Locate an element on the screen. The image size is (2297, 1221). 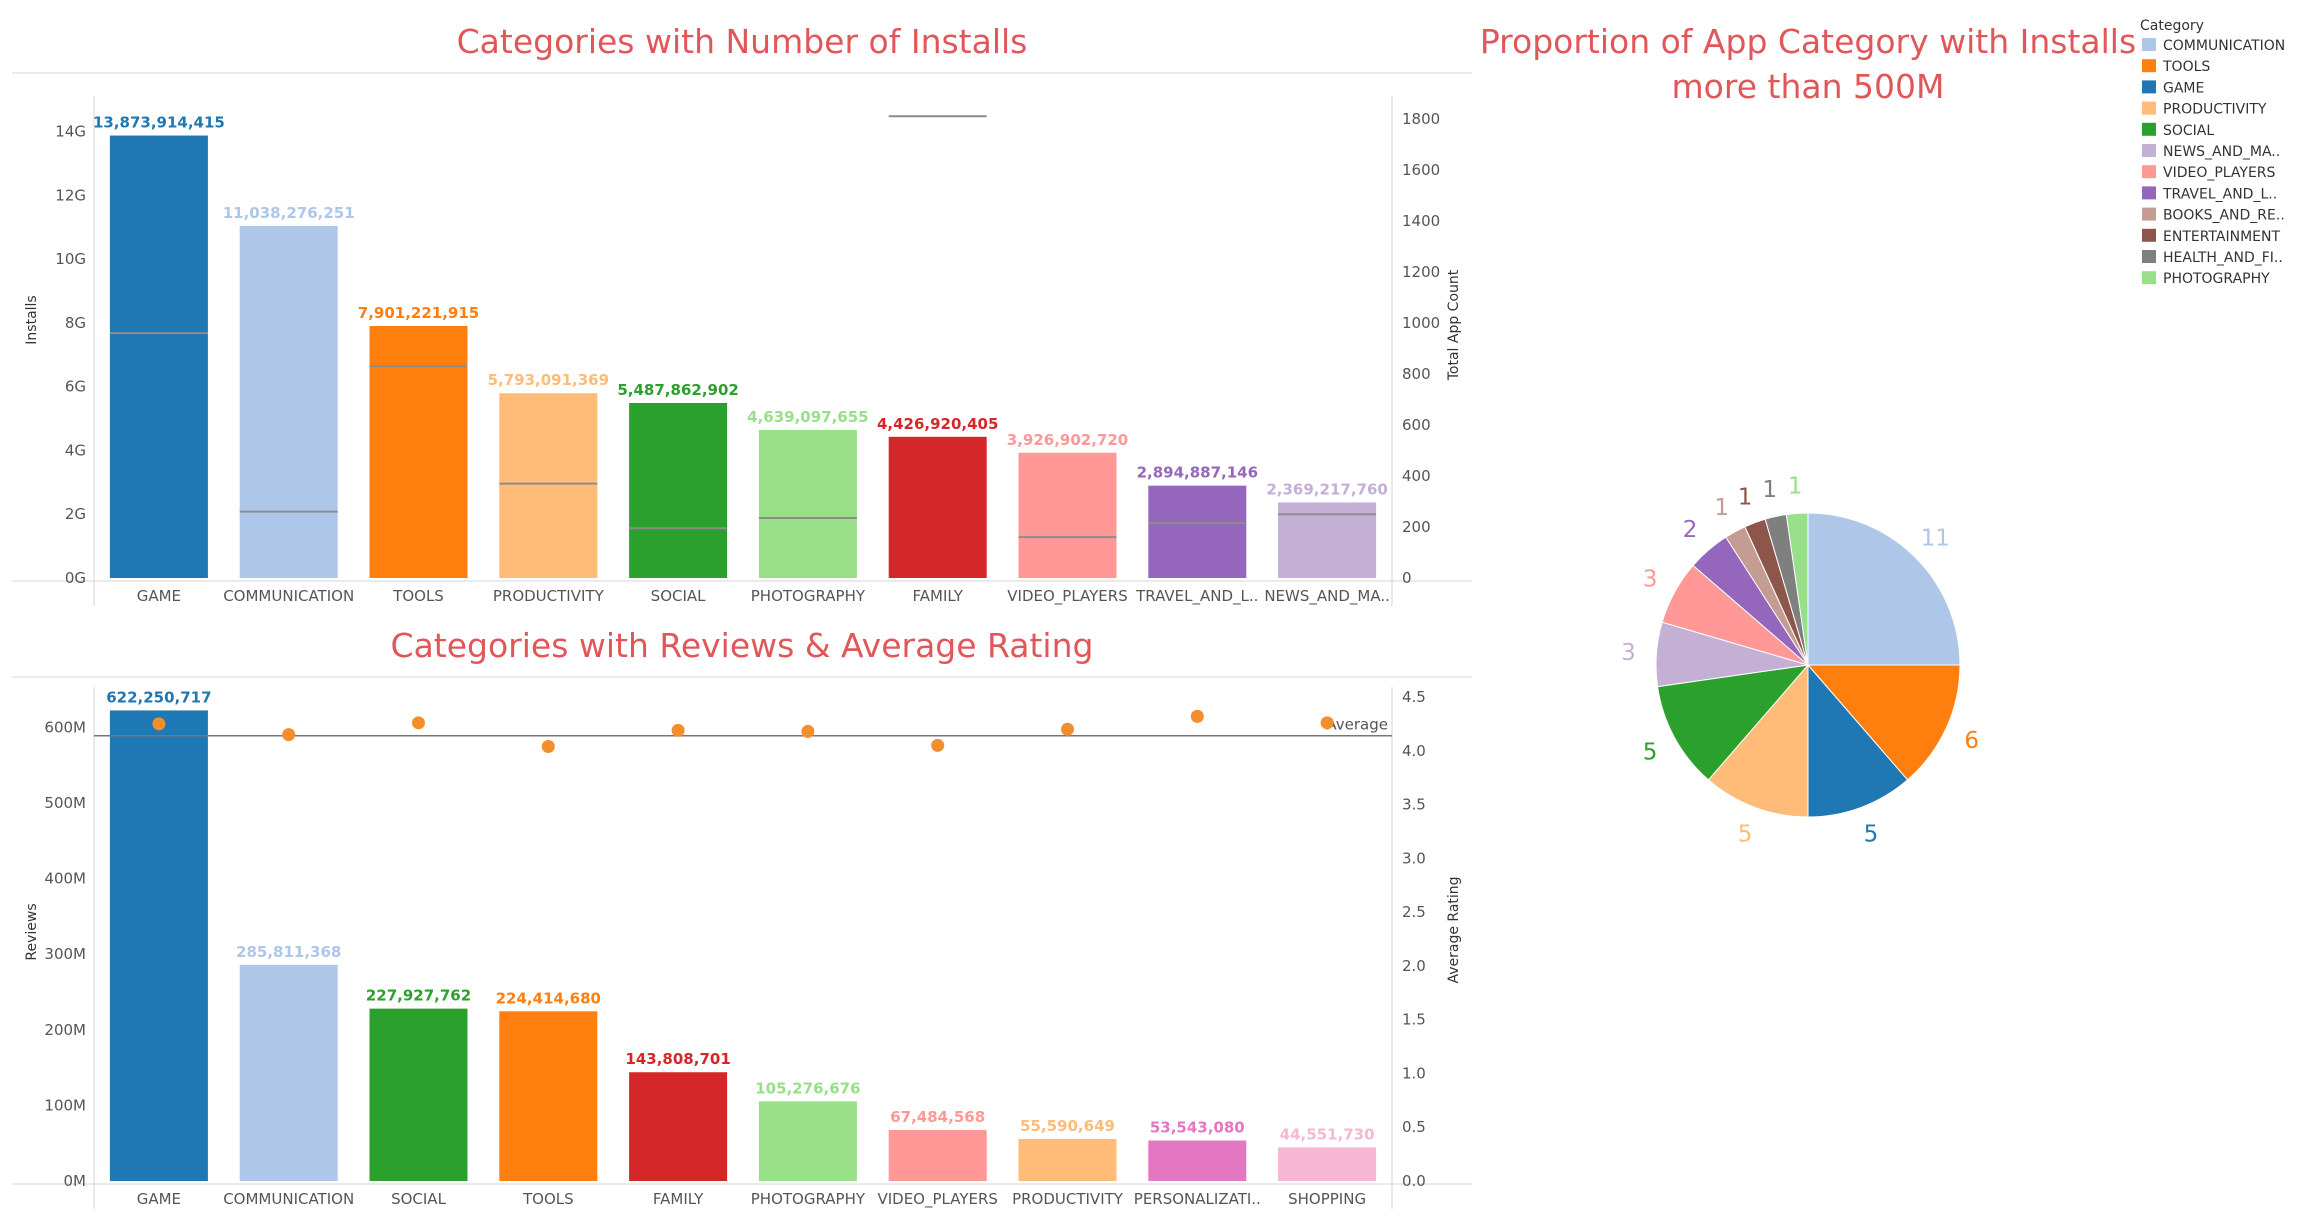
data-label-productivity: 55,590,649 is located at coordinates (1067, 1126).